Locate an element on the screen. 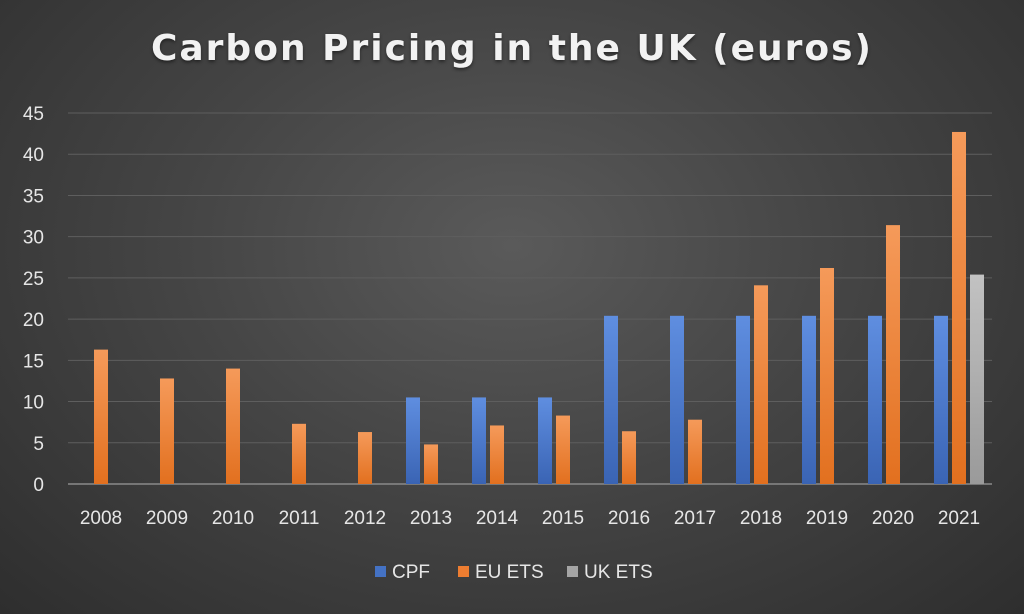 Image resolution: width=1024 pixels, height=614 pixels. bar-cpf-2016 is located at coordinates (611, 399).